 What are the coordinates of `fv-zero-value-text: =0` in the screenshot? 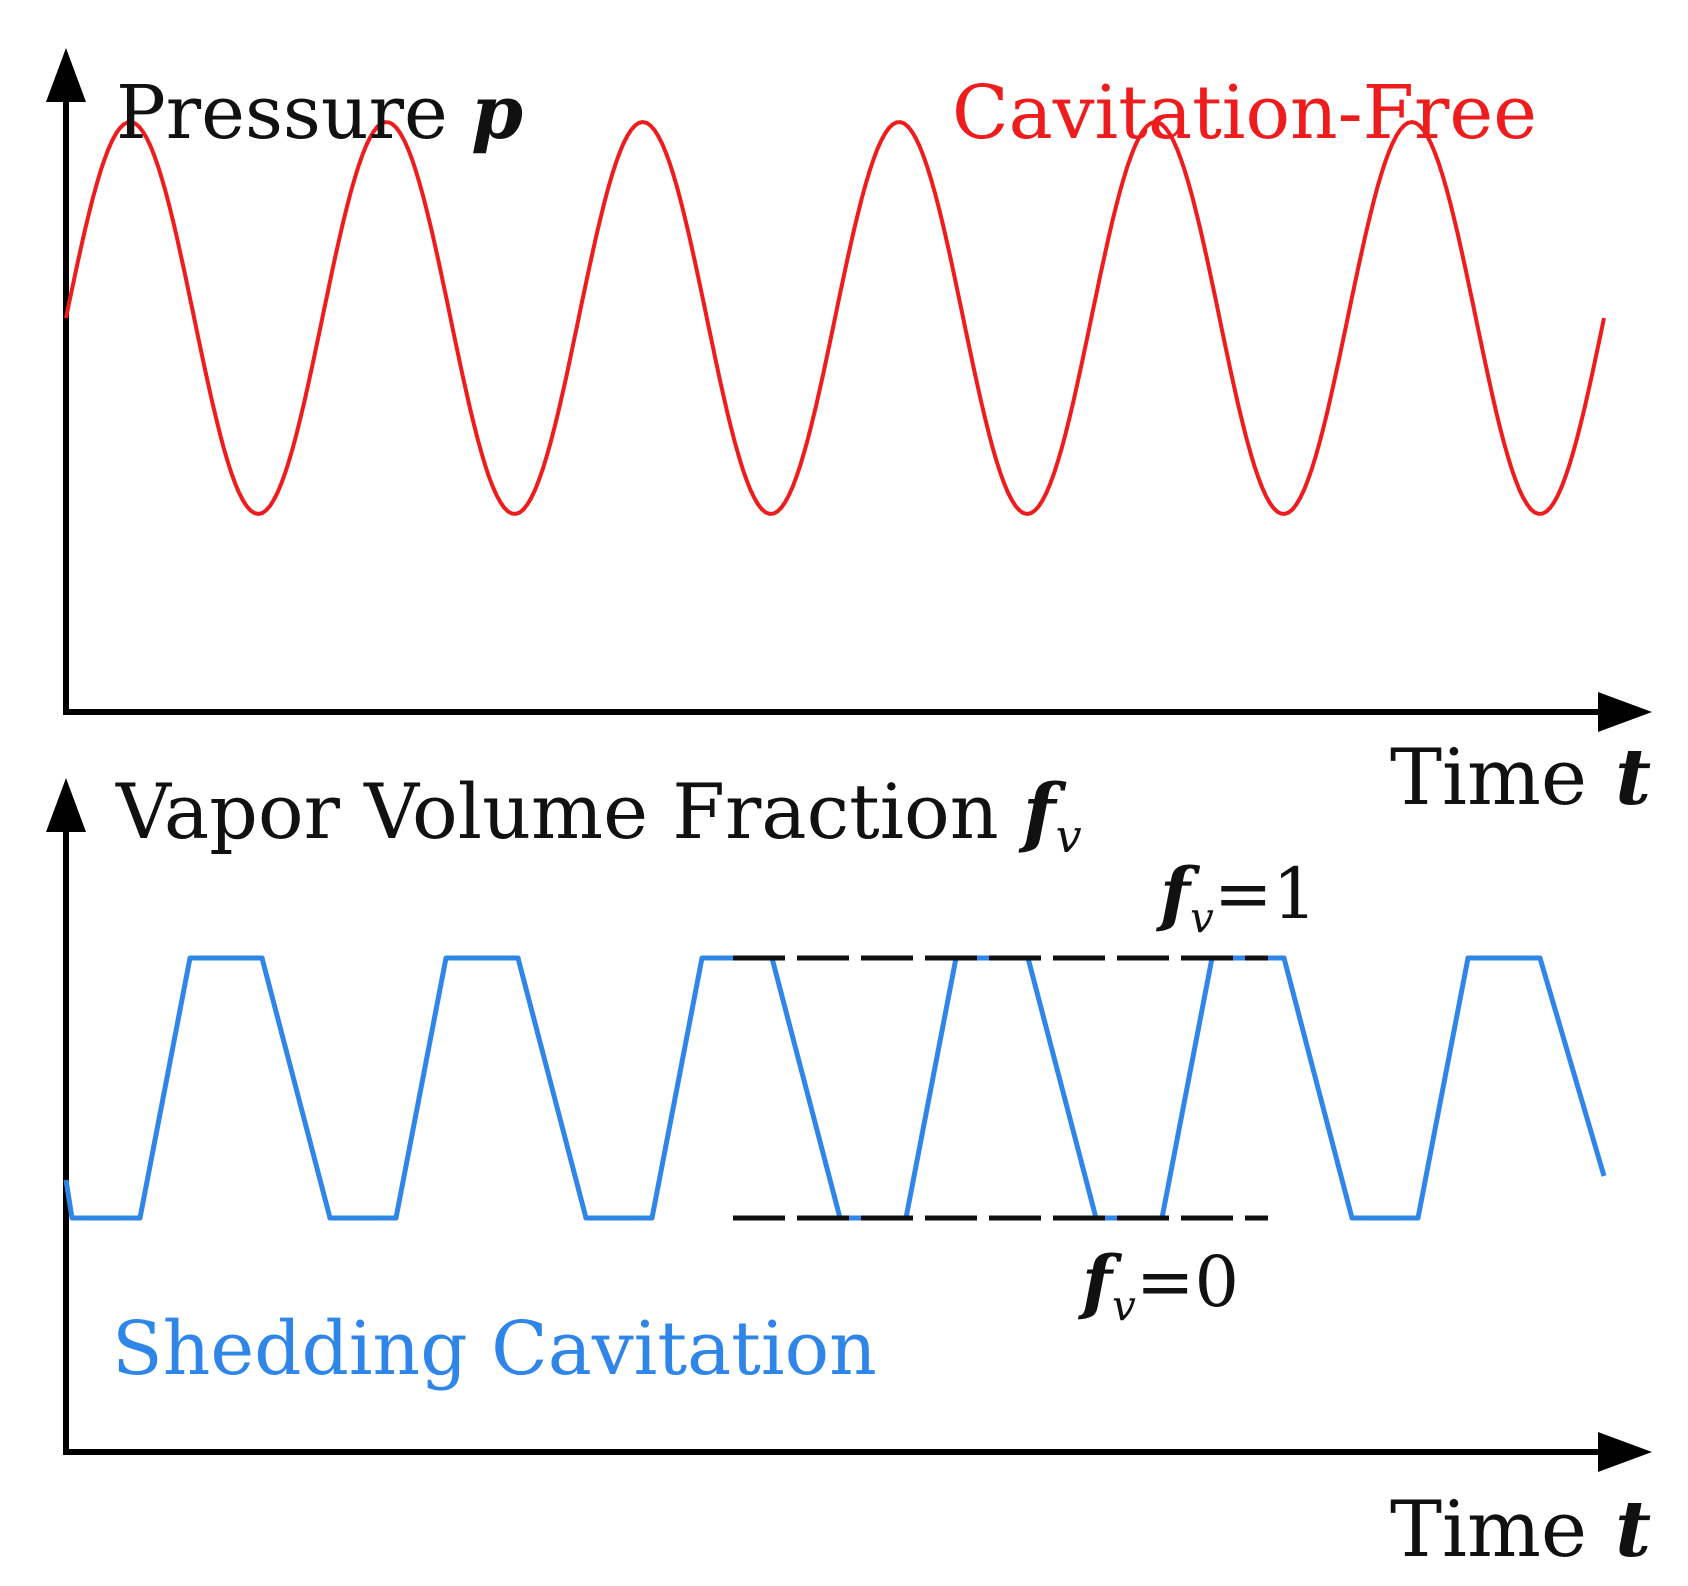 It's located at (1187, 1282).